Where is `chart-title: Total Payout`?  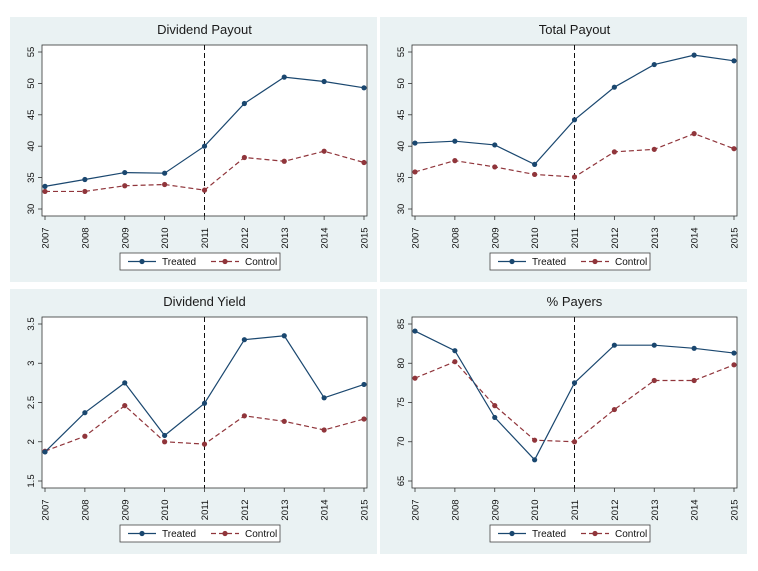
chart-title: Total Payout is located at coordinates (575, 29).